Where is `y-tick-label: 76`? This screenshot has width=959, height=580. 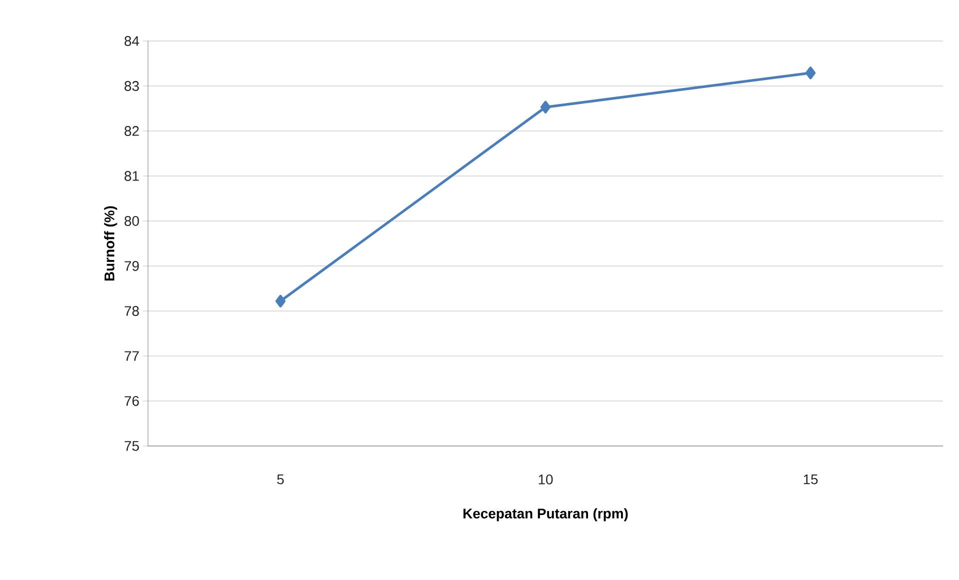
y-tick-label: 76 is located at coordinates (131, 401).